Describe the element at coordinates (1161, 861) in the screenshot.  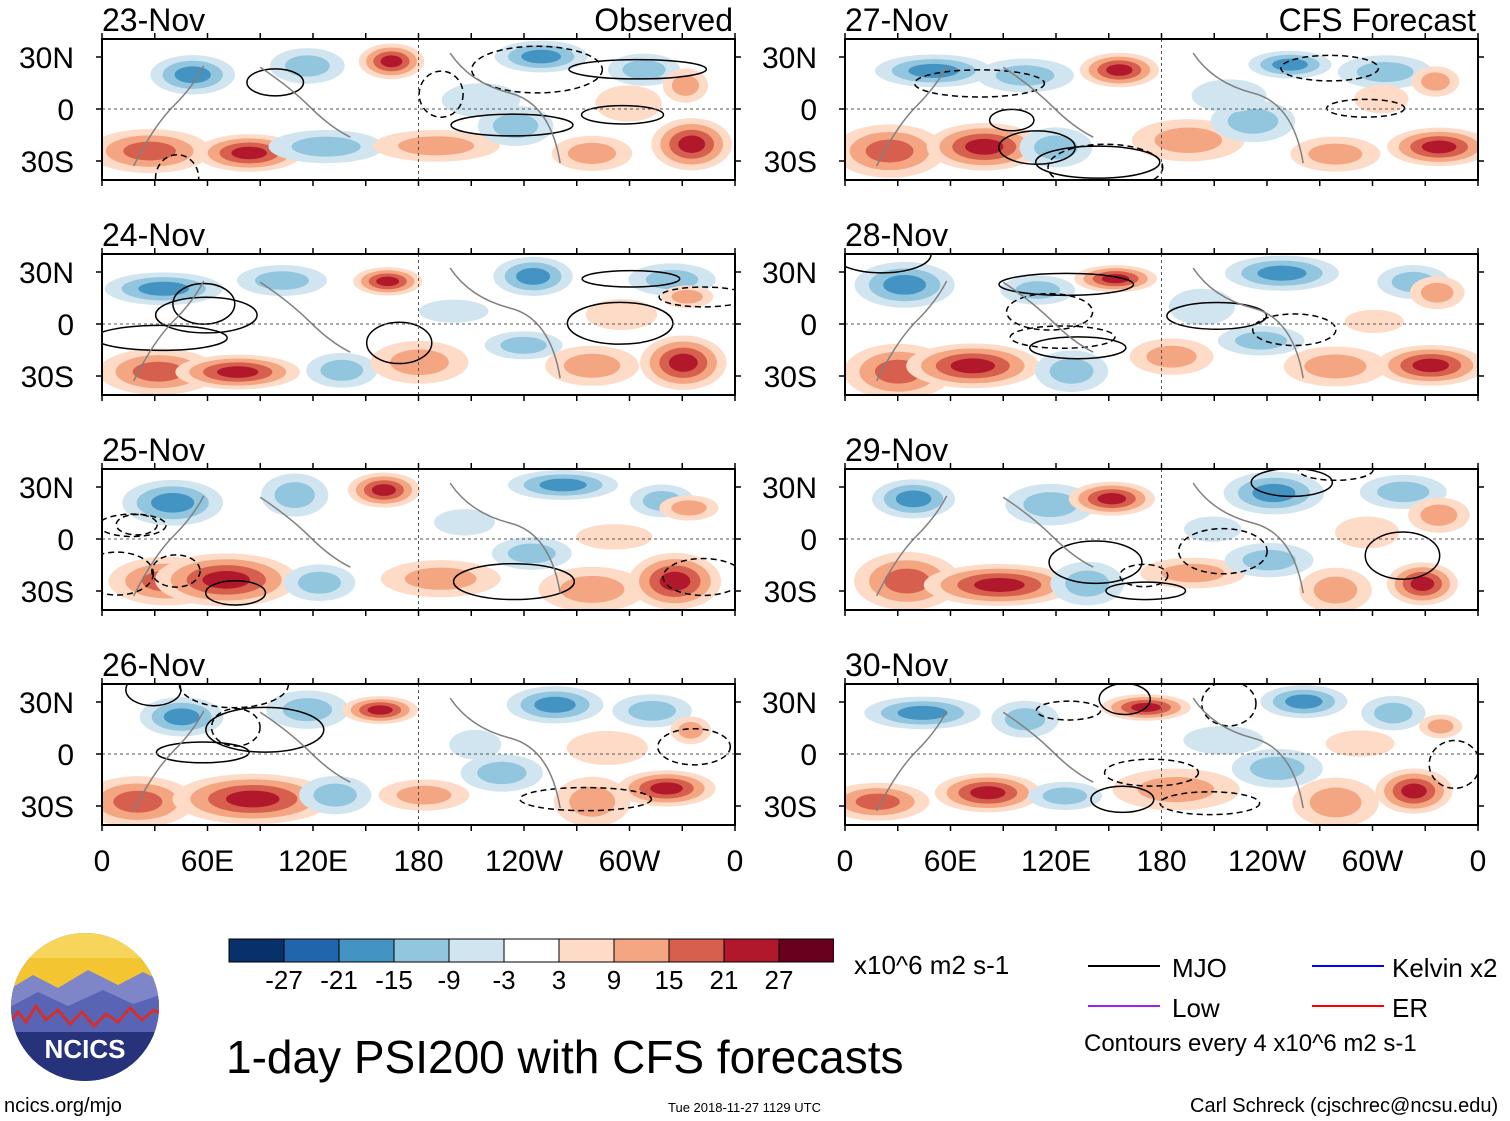
I see `lon-label: 180` at that location.